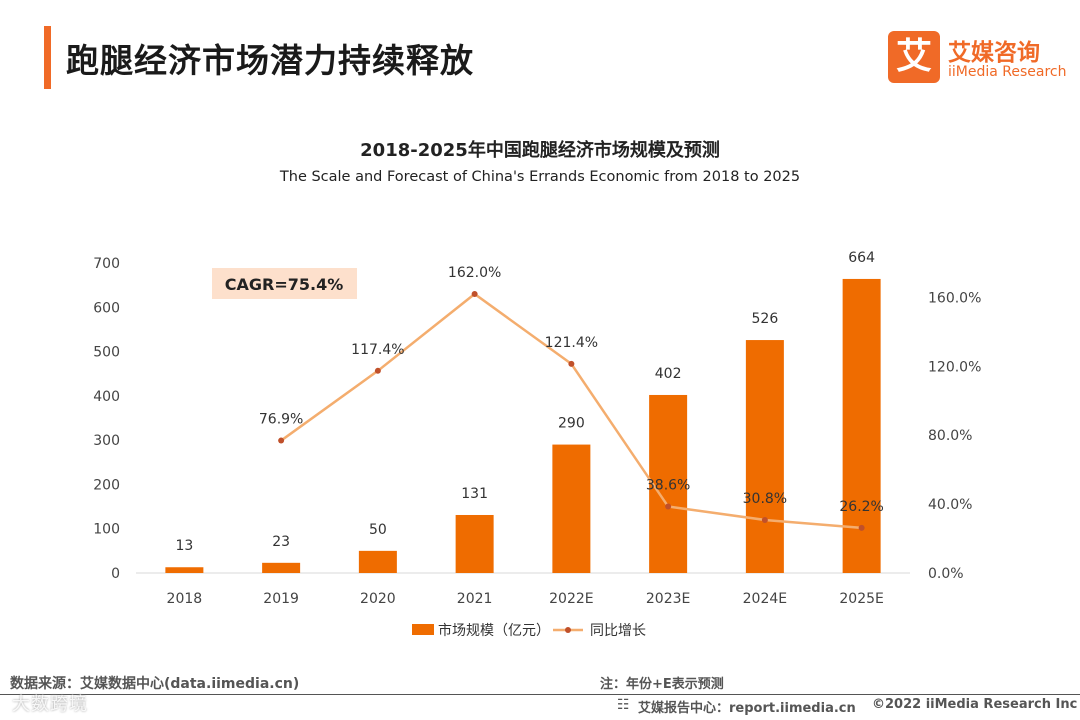 The image size is (1080, 720). What do you see at coordinates (377, 561) in the screenshot?
I see `bar-2020` at bounding box center [377, 561].